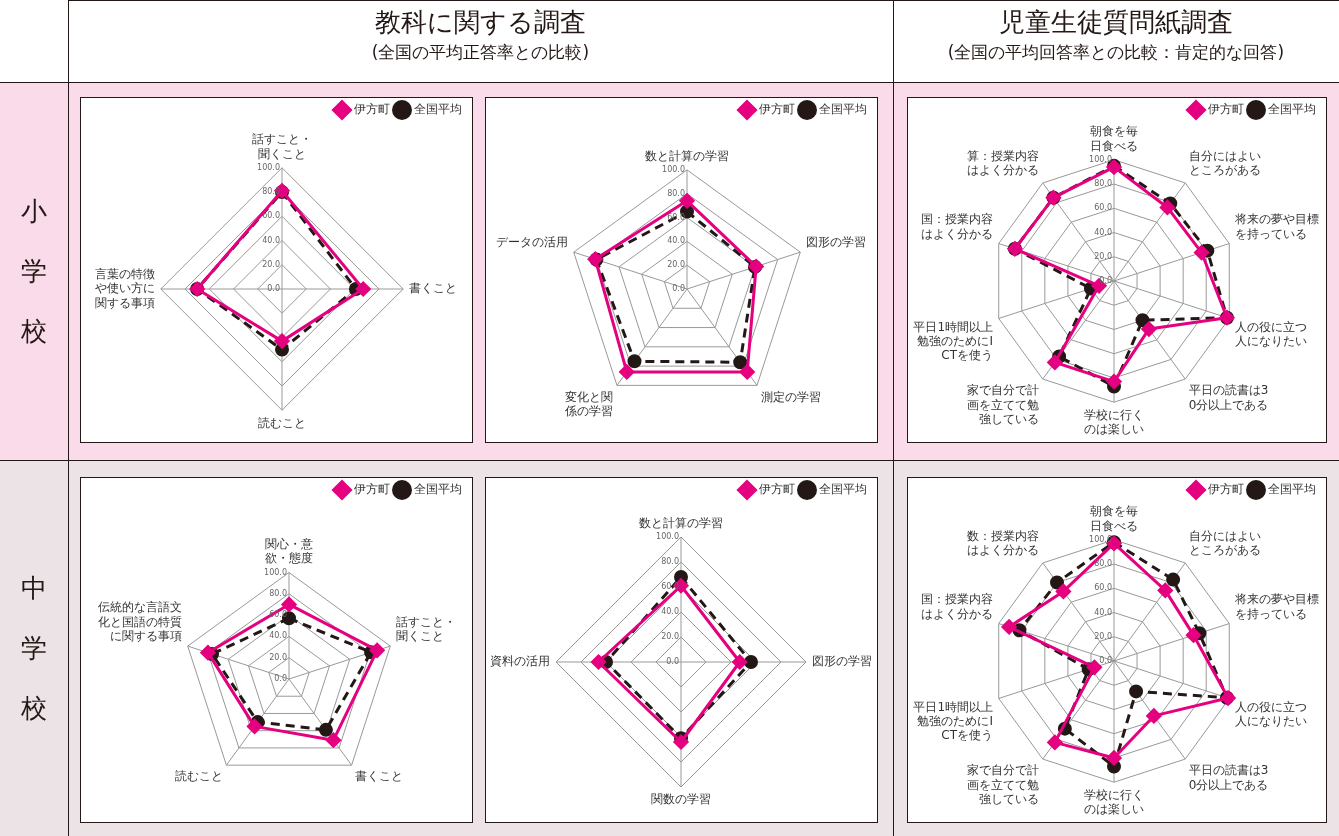 This screenshot has width=1339, height=836. I want to click on spoke-label: 測定の学習, so click(790, 396).